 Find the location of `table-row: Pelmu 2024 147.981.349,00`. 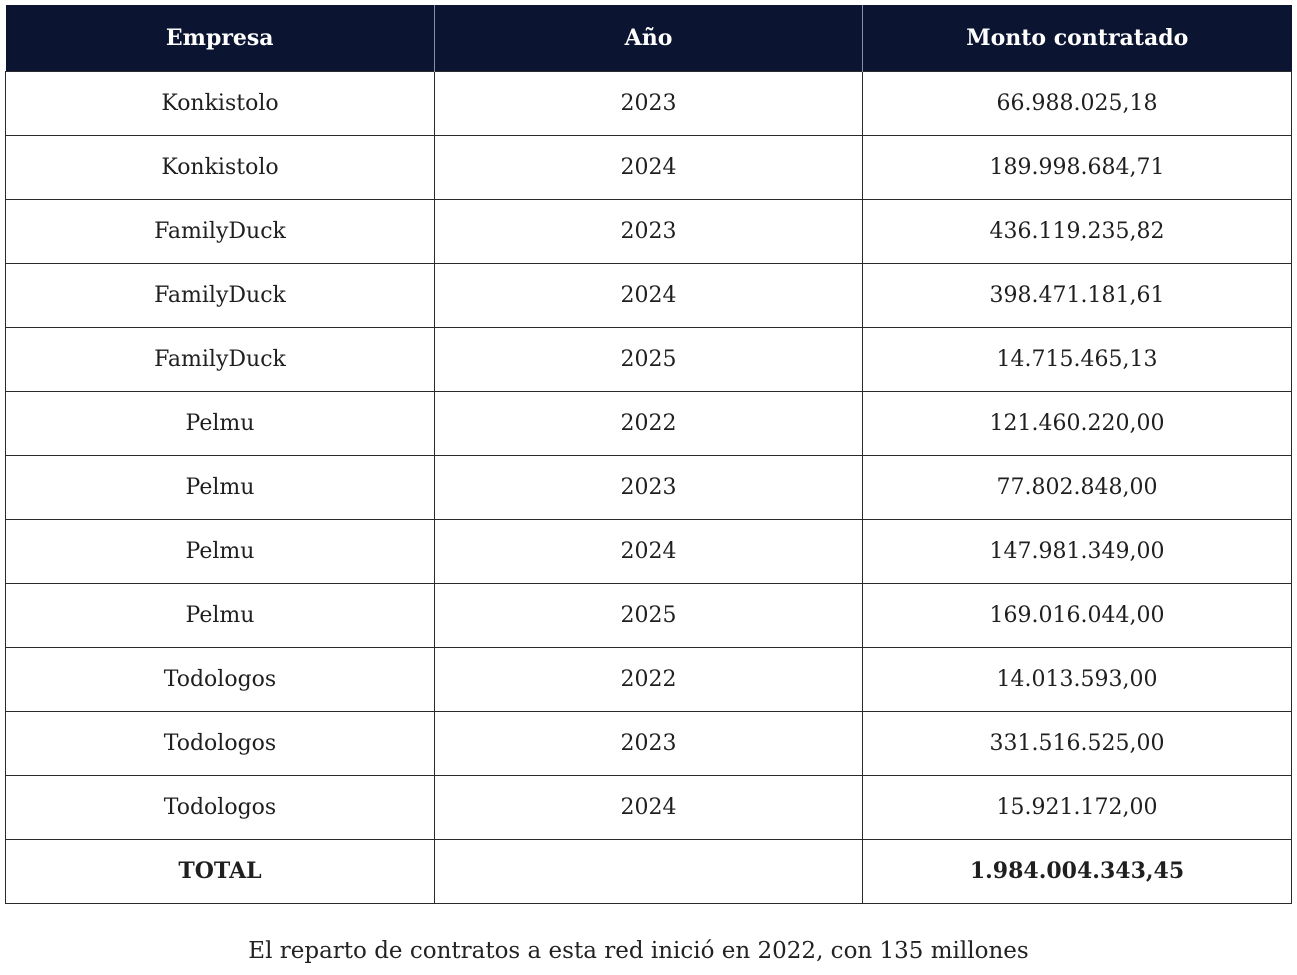

table-row: Pelmu 2024 147.981.349,00 is located at coordinates (648, 551).